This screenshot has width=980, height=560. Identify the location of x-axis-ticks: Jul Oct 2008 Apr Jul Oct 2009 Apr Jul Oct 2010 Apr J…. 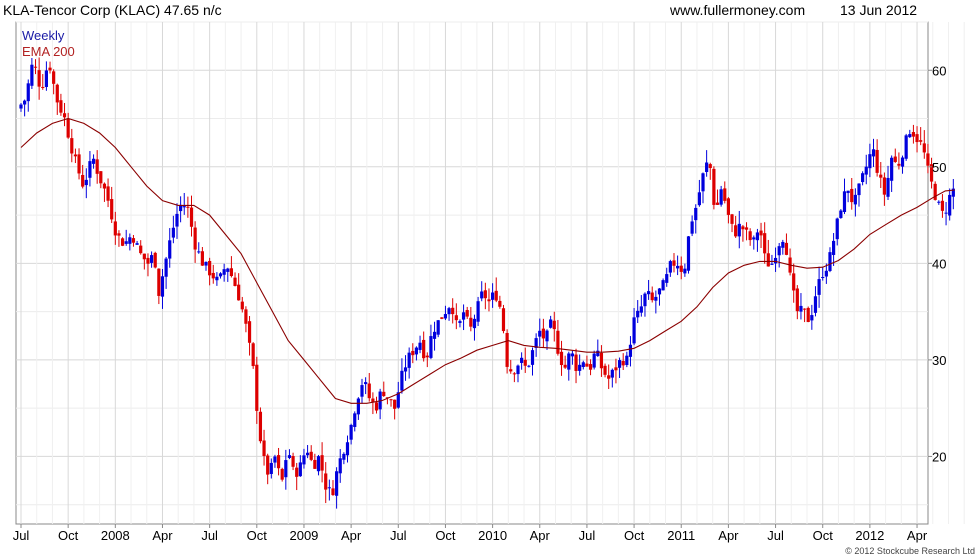
(470, 533).